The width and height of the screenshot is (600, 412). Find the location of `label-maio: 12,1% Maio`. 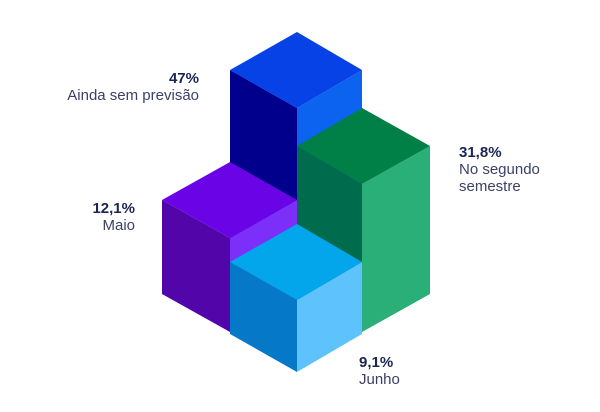

label-maio: 12,1% Maio is located at coordinates (113, 217).